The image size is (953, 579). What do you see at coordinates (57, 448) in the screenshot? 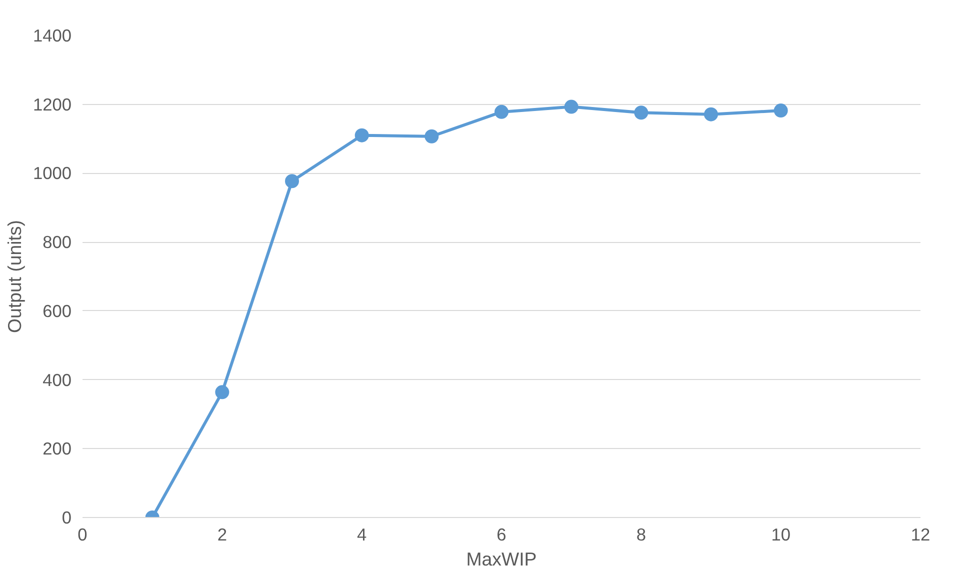
I see `y-tick-label: 200` at bounding box center [57, 448].